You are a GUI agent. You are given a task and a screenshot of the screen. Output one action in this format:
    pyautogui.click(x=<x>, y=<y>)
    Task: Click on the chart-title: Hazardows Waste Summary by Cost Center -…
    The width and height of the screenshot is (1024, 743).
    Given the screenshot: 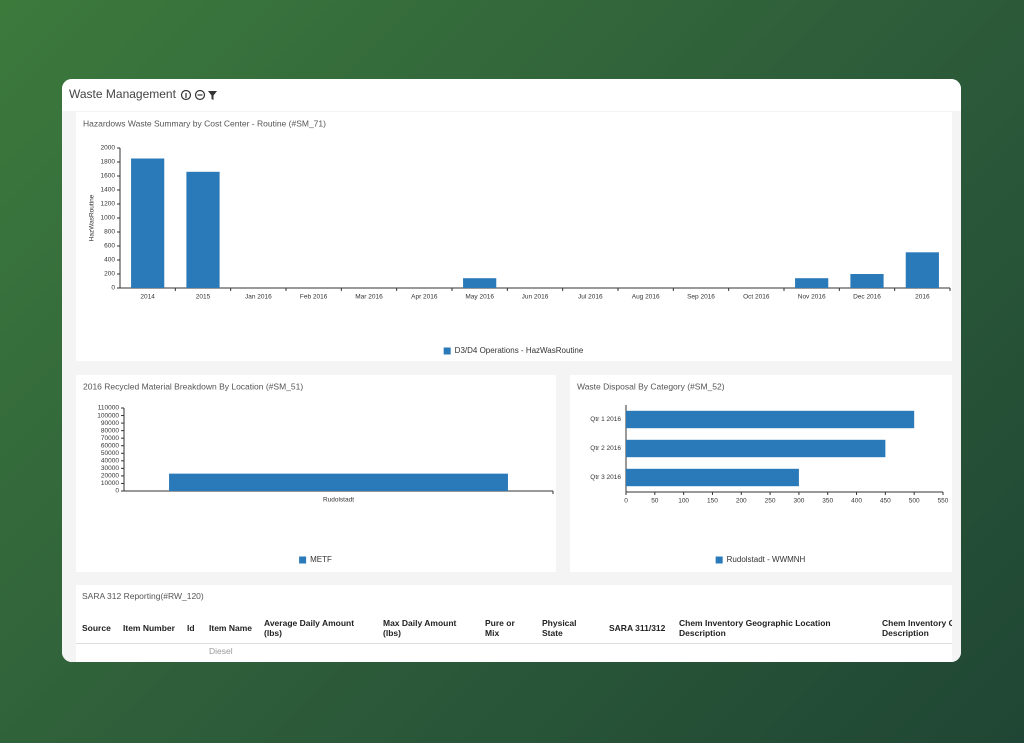 What is the action you would take?
    pyautogui.click(x=204, y=123)
    